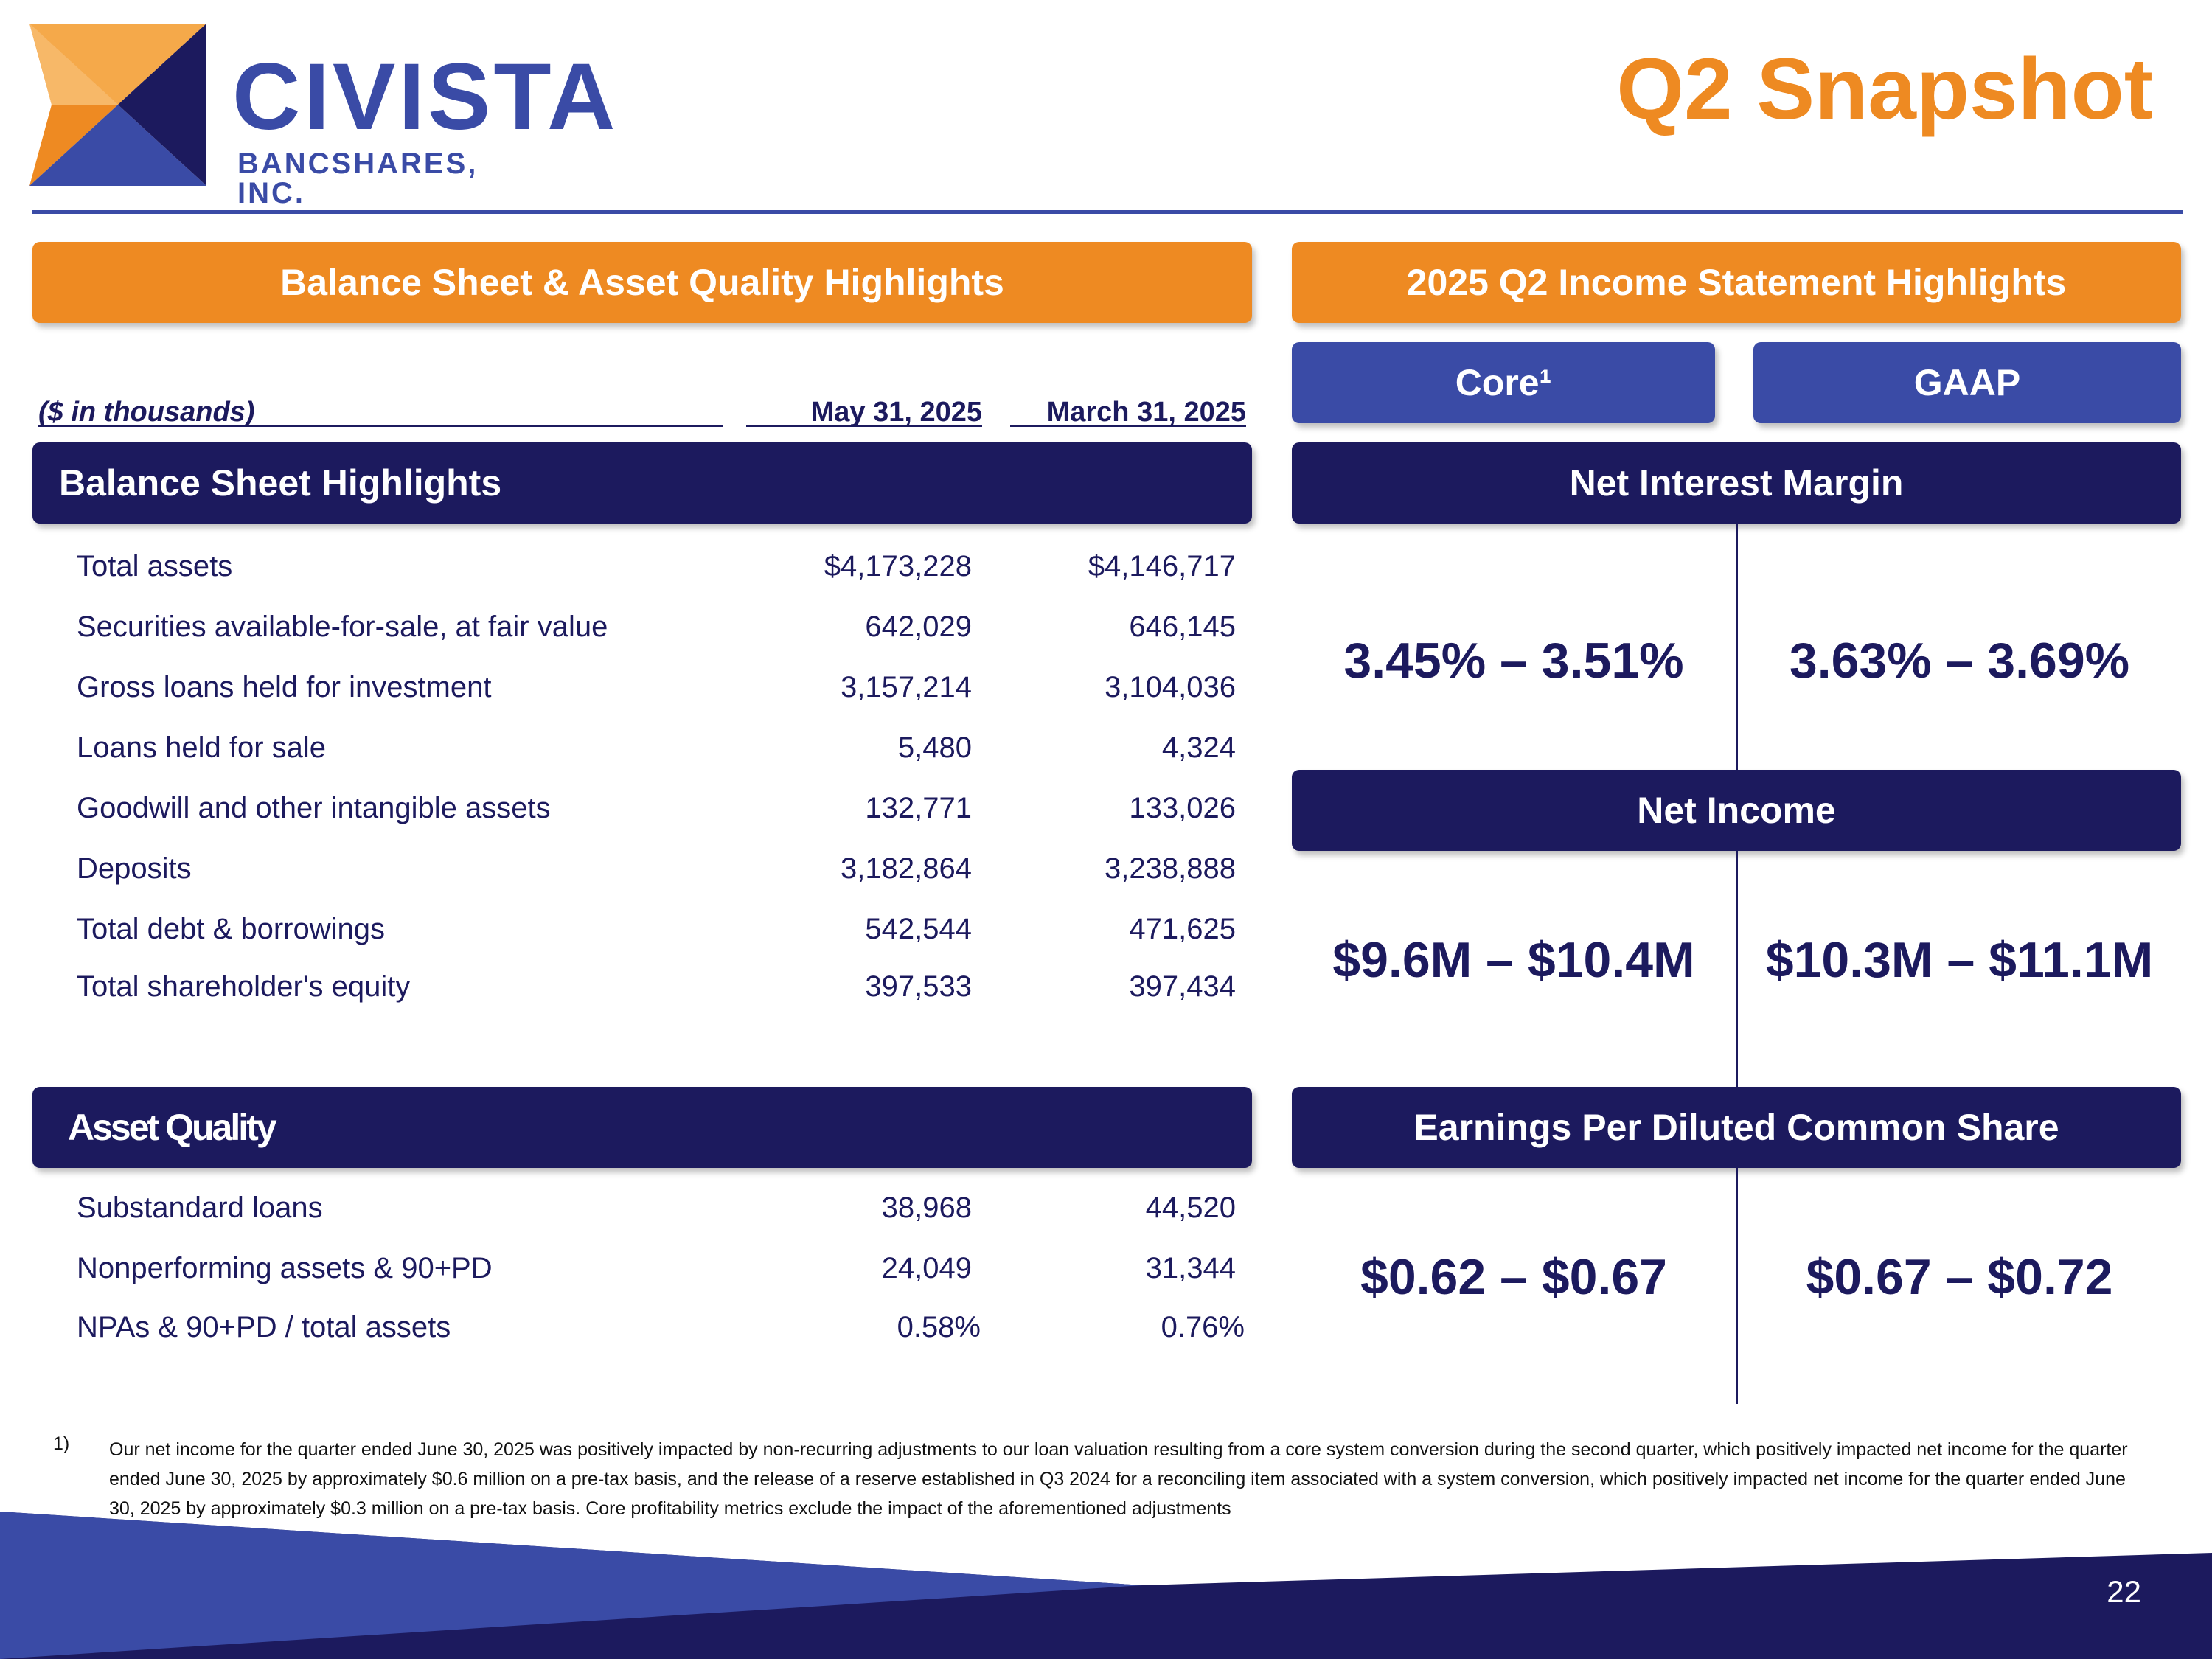 The image size is (2212, 1659). What do you see at coordinates (1190, 1208) in the screenshot?
I see `table-cell-march: 44,520` at bounding box center [1190, 1208].